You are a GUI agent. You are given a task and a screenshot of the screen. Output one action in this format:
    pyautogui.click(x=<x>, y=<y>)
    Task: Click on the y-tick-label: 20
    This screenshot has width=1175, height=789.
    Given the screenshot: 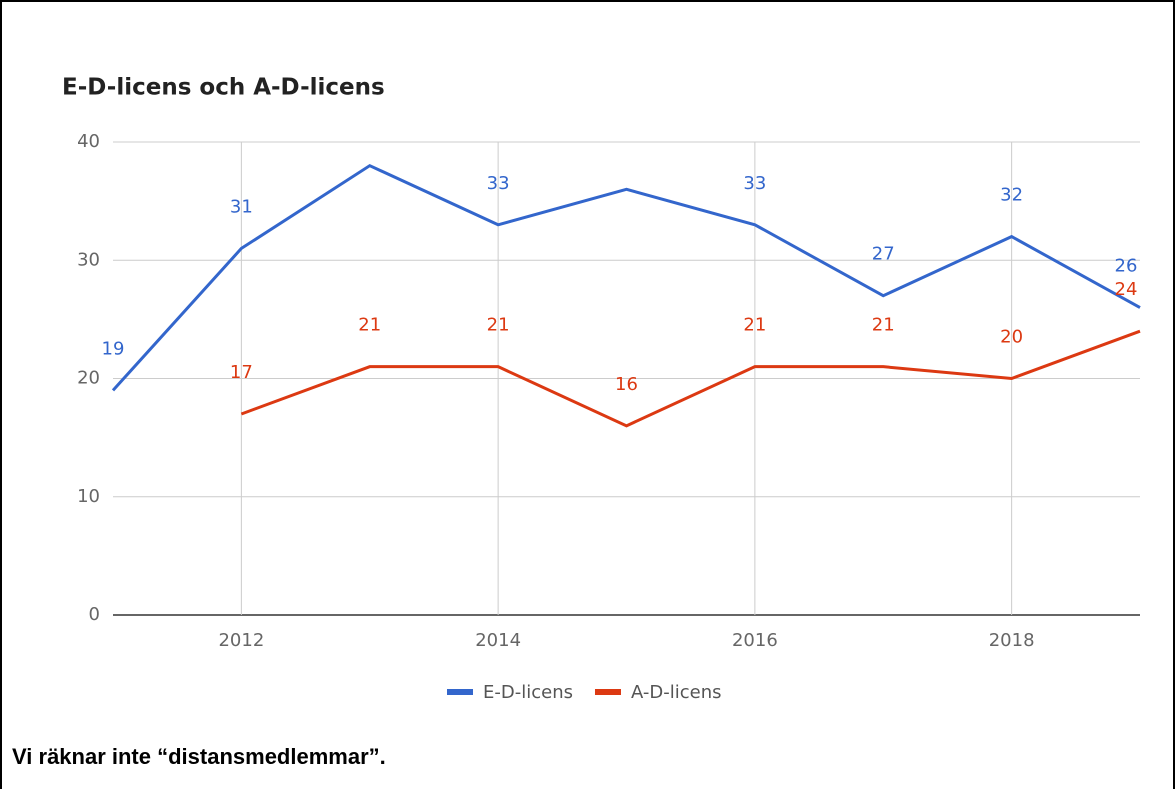 What is the action you would take?
    pyautogui.click(x=88, y=378)
    